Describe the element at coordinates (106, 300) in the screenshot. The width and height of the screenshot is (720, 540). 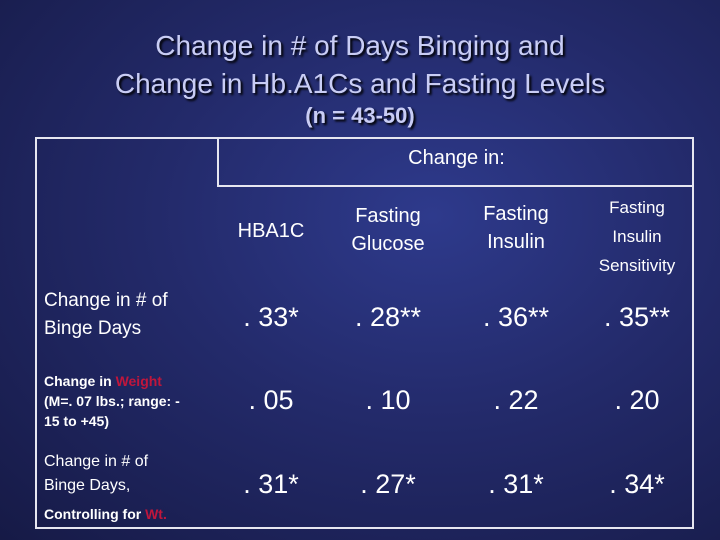
I see `row-label-binge-days-line1: Change in # of` at that location.